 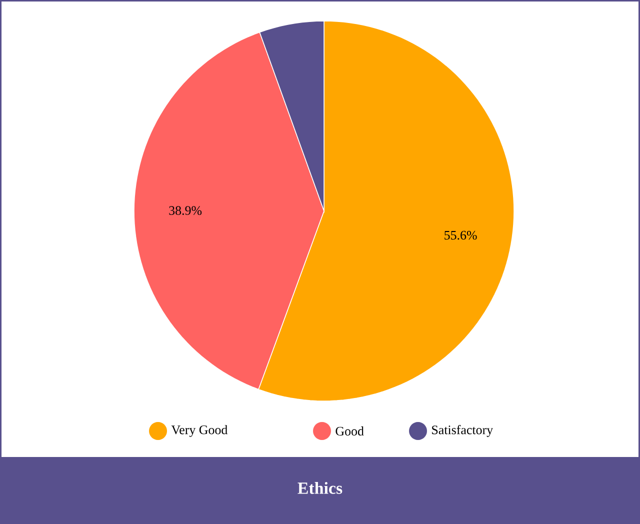 What do you see at coordinates (463, 431) in the screenshot?
I see `legend-label: Satisfactory` at bounding box center [463, 431].